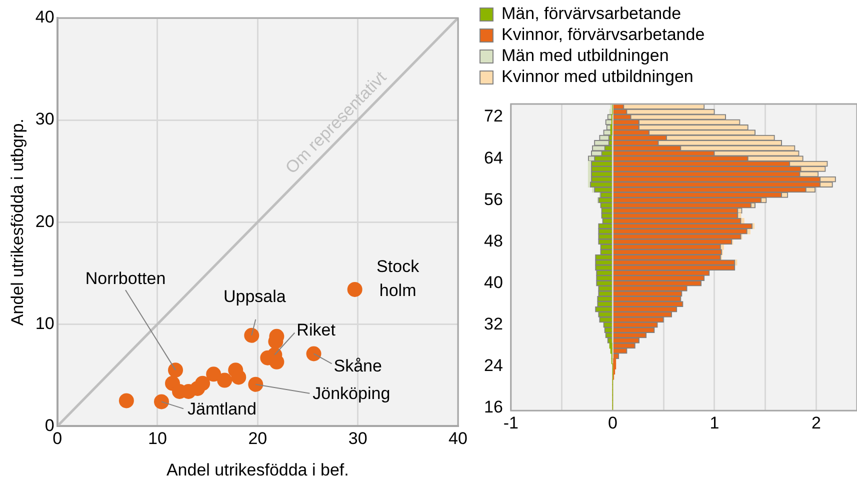 The height and width of the screenshot is (489, 857). What do you see at coordinates (493, 407) in the screenshot?
I see `y-tick-label: 16` at bounding box center [493, 407].